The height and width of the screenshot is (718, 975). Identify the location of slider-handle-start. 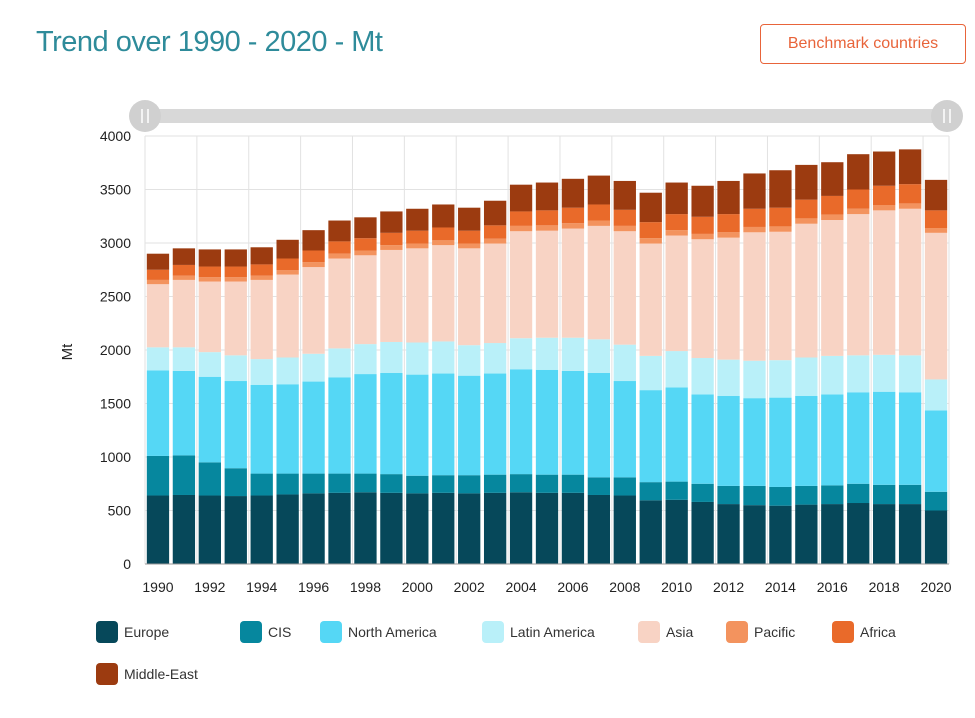
(145, 116).